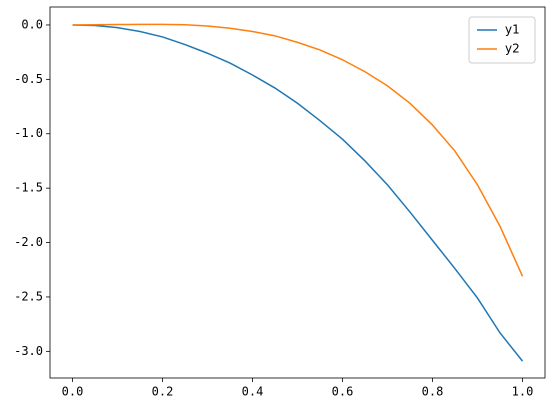 This screenshot has width=556, height=412. I want to click on legend-label: y1, so click(512, 30).